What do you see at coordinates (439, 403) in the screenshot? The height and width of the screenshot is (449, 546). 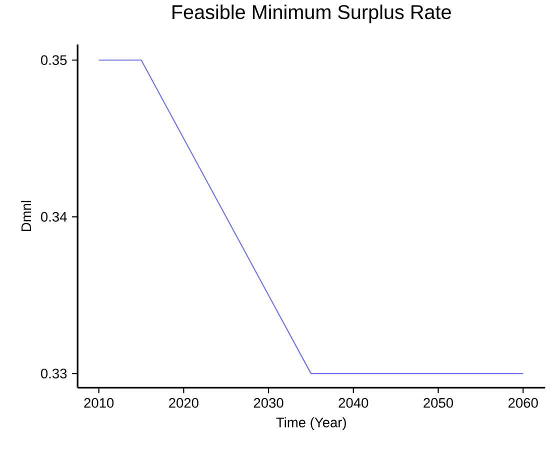 I see `x-tick-label: 2050` at bounding box center [439, 403].